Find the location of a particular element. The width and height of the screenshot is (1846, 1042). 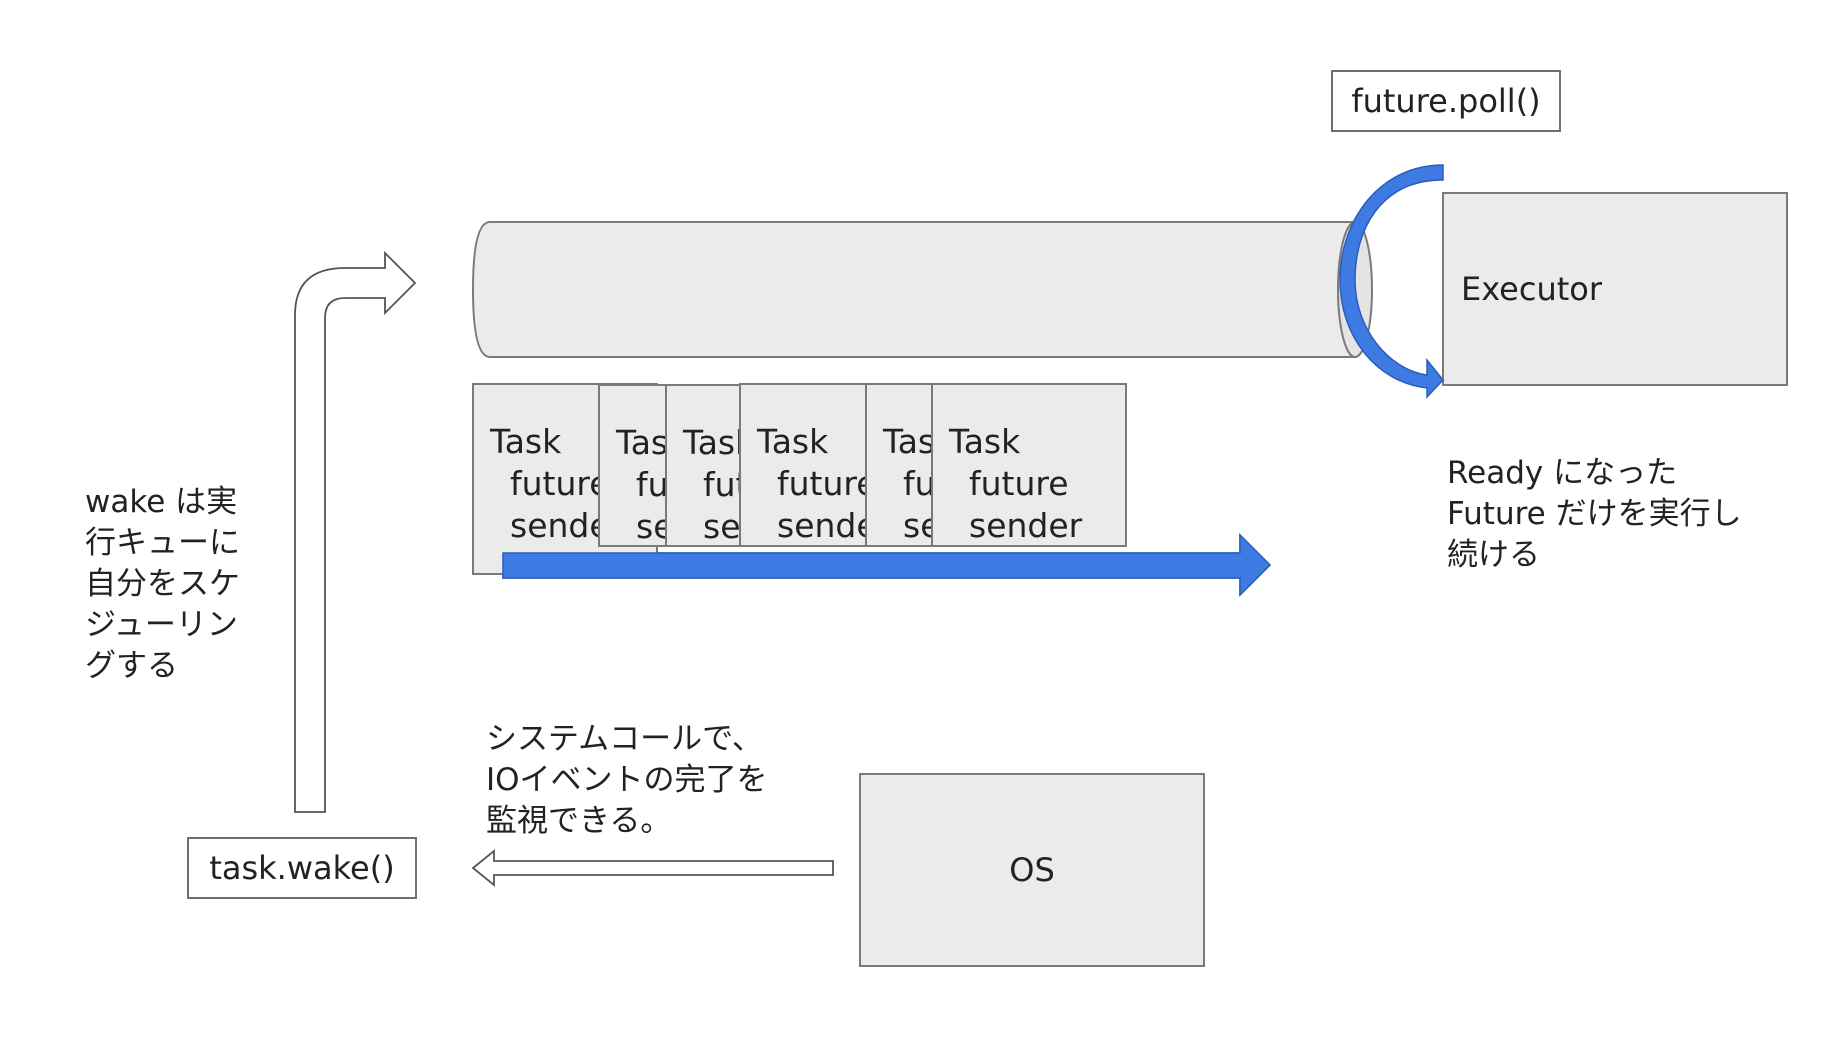

executor-box is located at coordinates (1615, 289).